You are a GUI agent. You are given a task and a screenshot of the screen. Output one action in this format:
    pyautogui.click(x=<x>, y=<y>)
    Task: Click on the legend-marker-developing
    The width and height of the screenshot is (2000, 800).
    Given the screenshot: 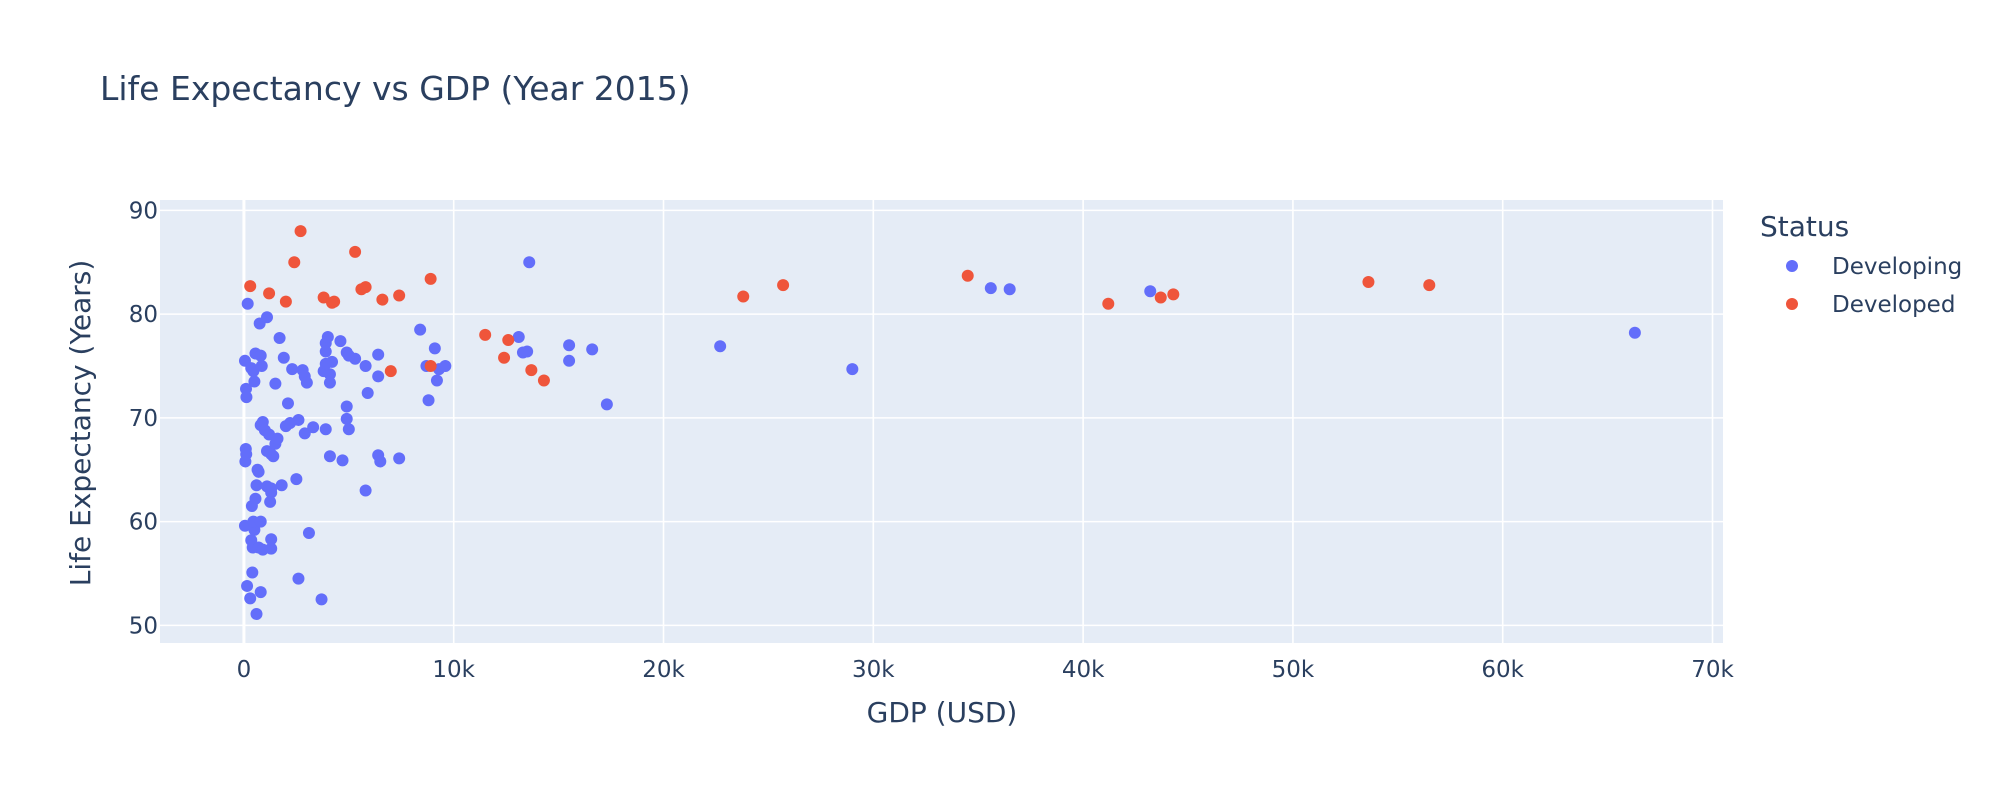 What is the action you would take?
    pyautogui.click(x=1792, y=266)
    